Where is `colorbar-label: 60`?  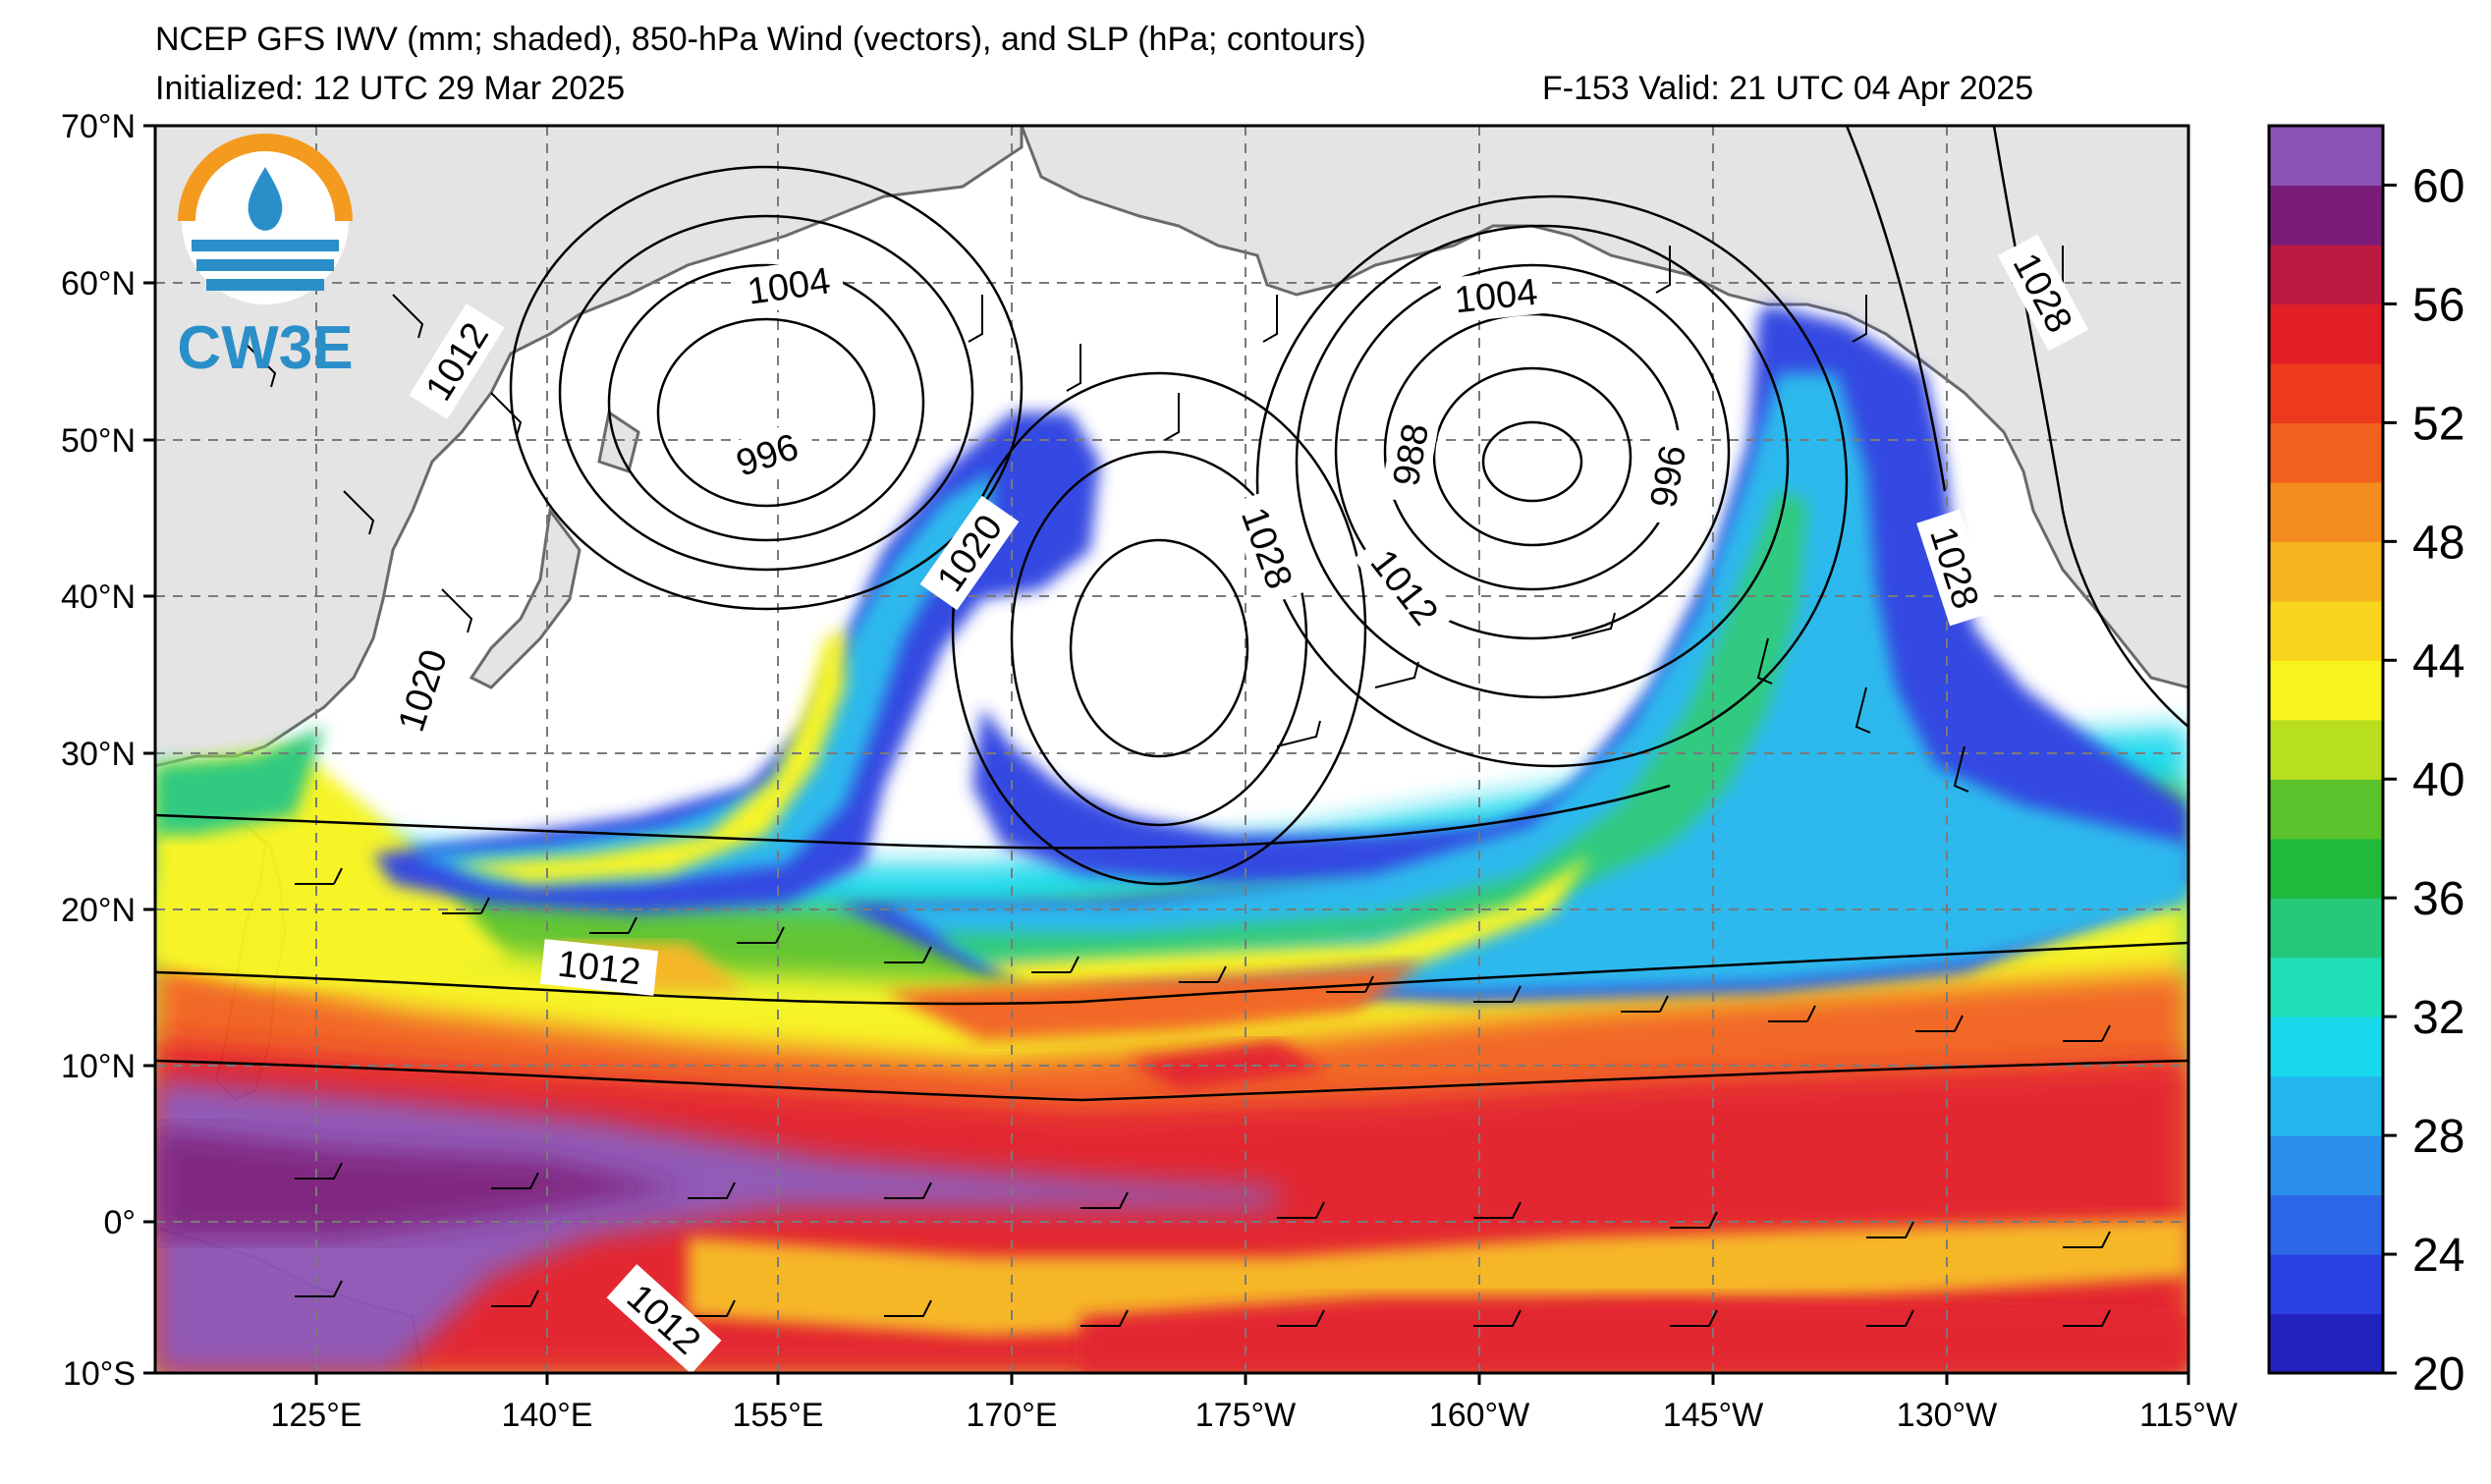 colorbar-label: 60 is located at coordinates (2438, 186).